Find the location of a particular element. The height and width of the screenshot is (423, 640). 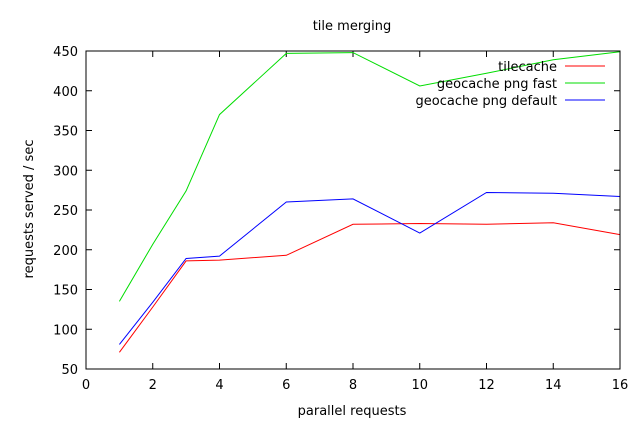

y-tick-label: 350 is located at coordinates (65, 132).